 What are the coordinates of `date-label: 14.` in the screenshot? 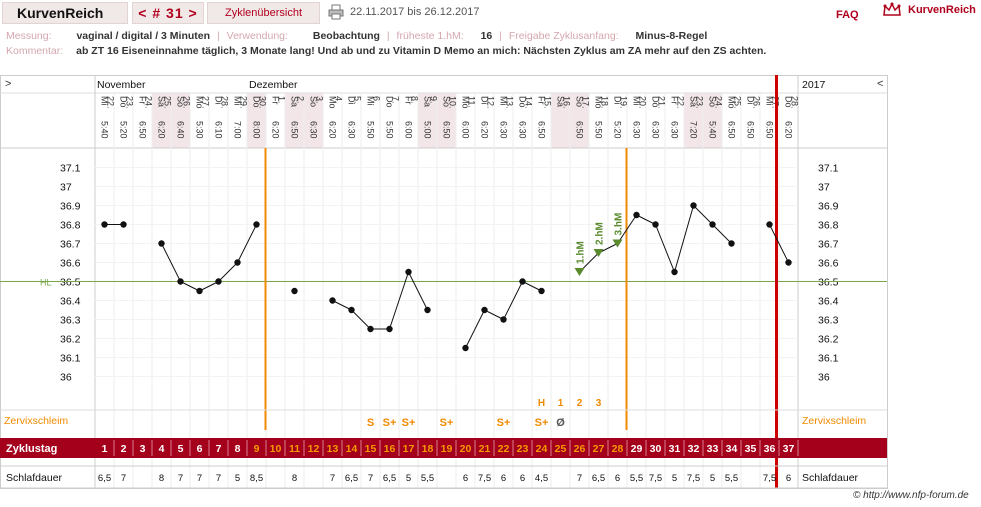 It's located at (529, 102).